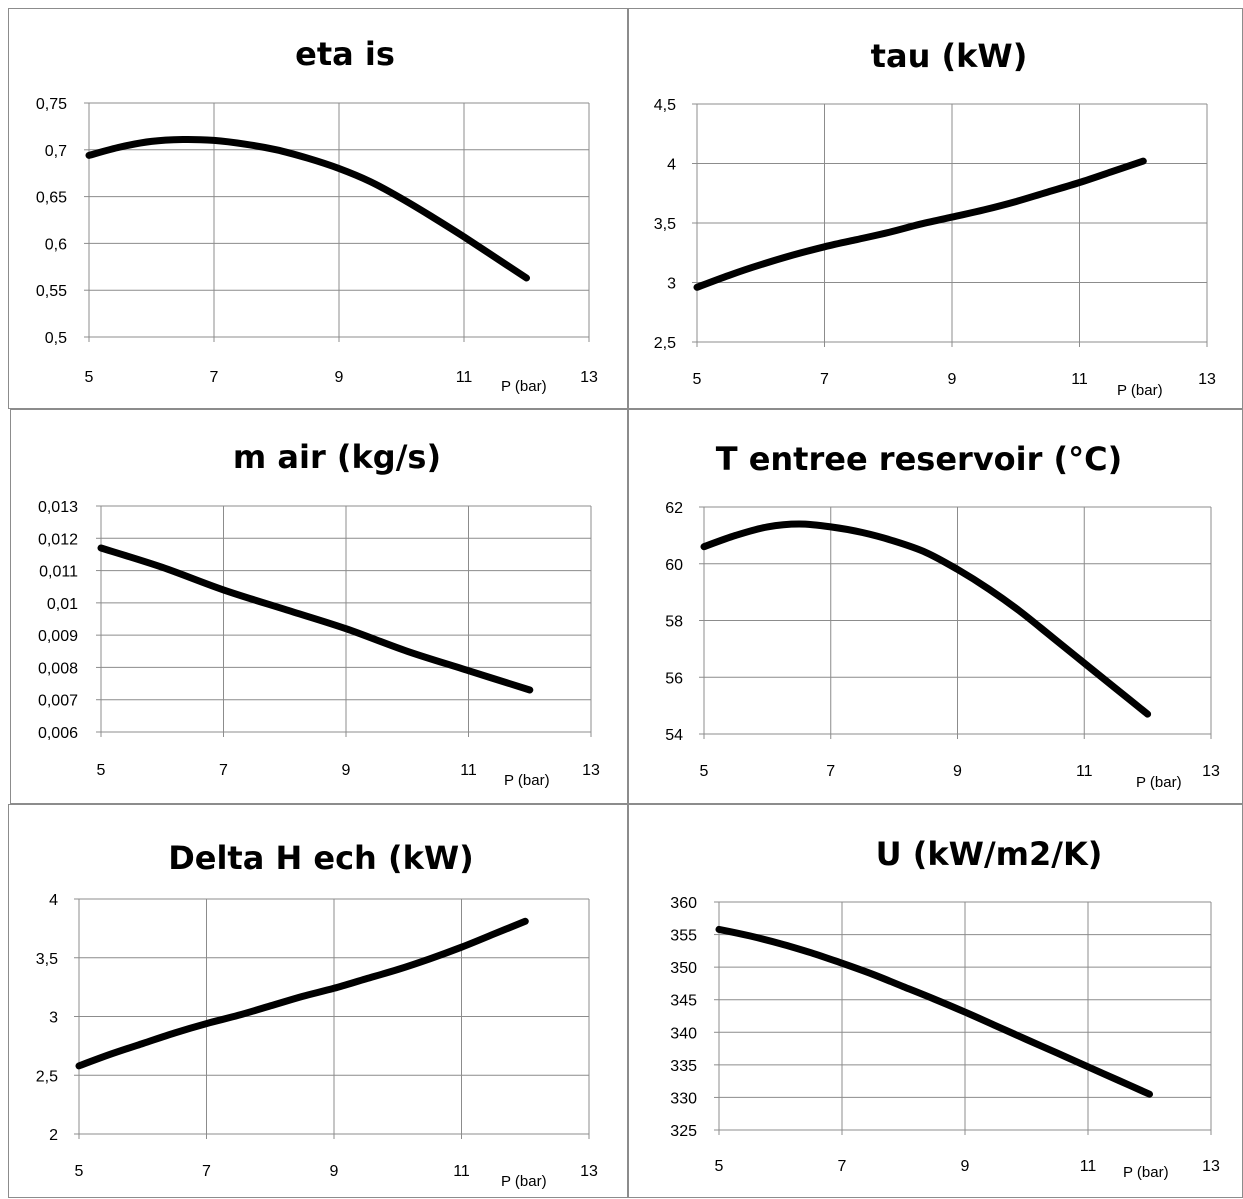 The height and width of the screenshot is (1199, 1243). Describe the element at coordinates (58, 701) in the screenshot. I see `y-tick-label: 0,007` at that location.